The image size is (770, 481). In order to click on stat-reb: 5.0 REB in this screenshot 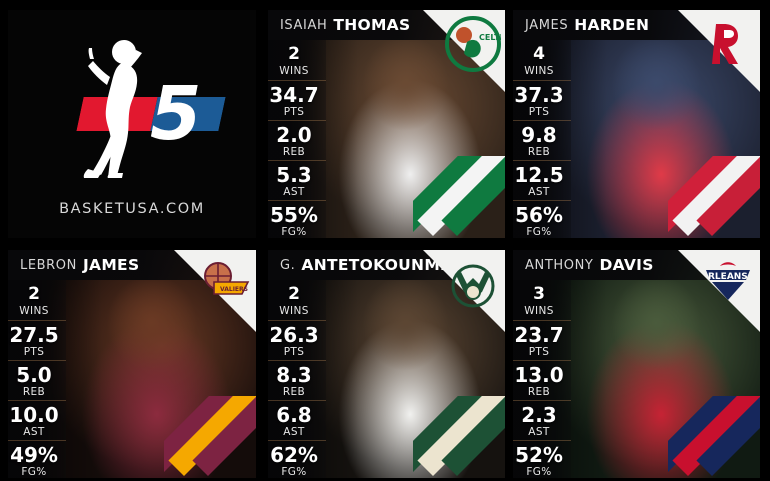, I will do `click(37, 380)`.